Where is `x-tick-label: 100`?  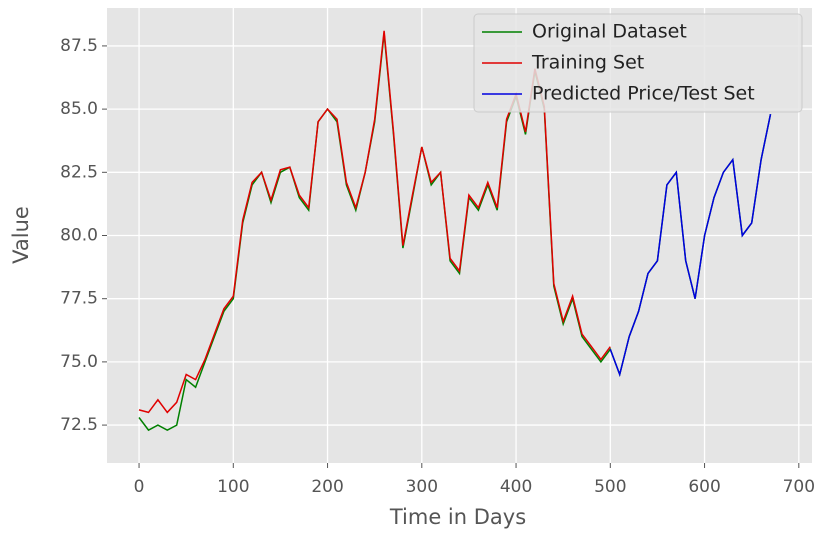 x-tick-label: 100 is located at coordinates (233, 487).